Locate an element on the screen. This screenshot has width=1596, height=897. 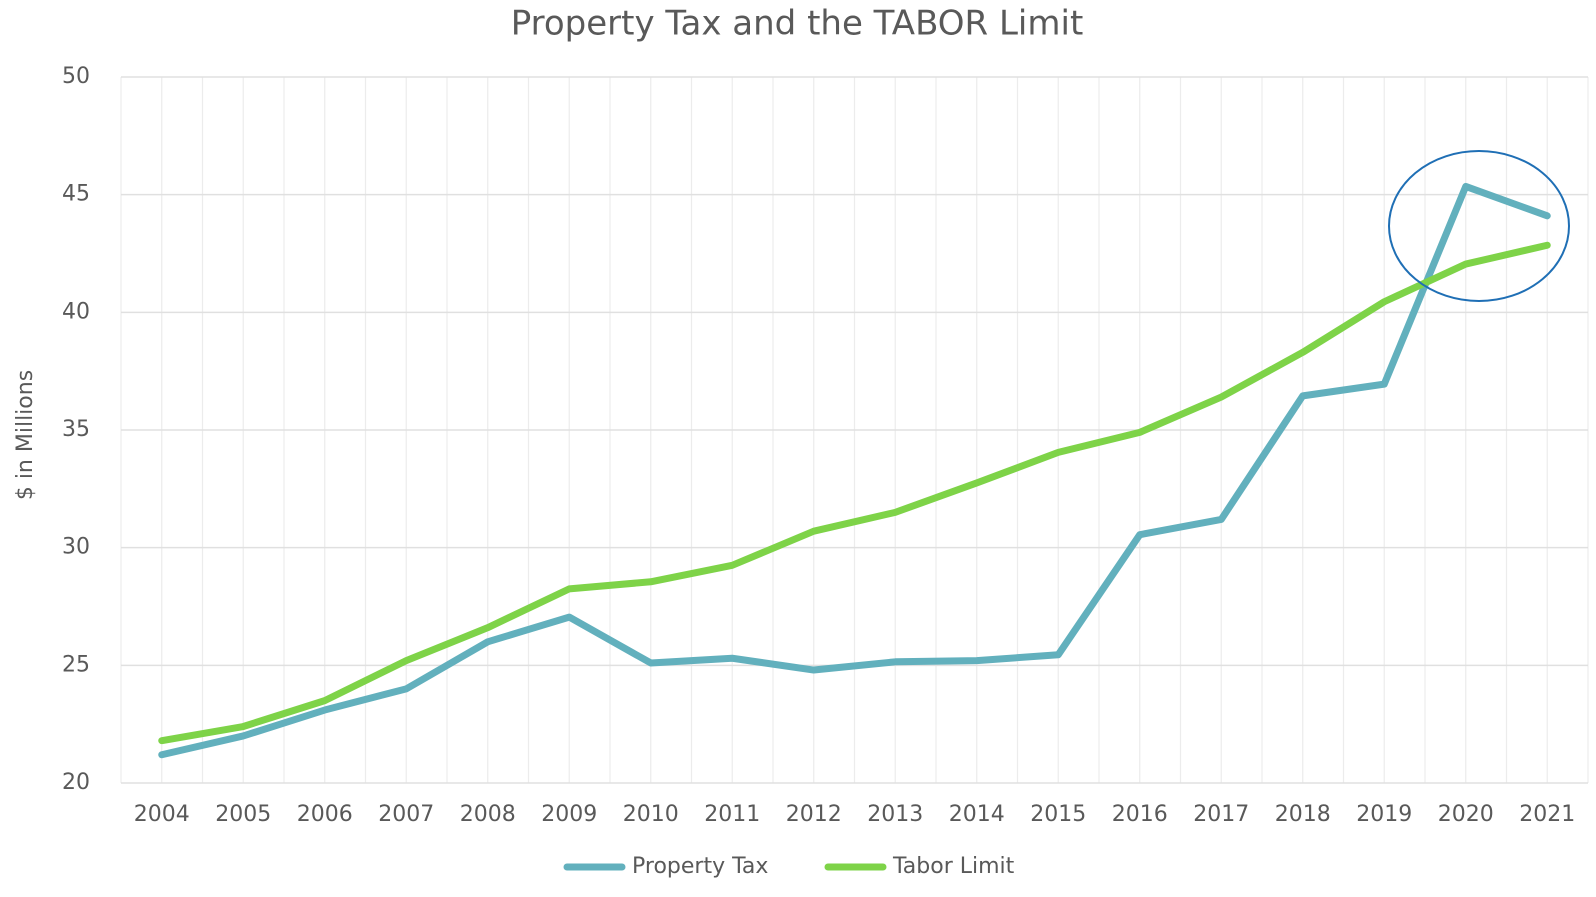
x-tick-label: 2021 is located at coordinates (1547, 814).